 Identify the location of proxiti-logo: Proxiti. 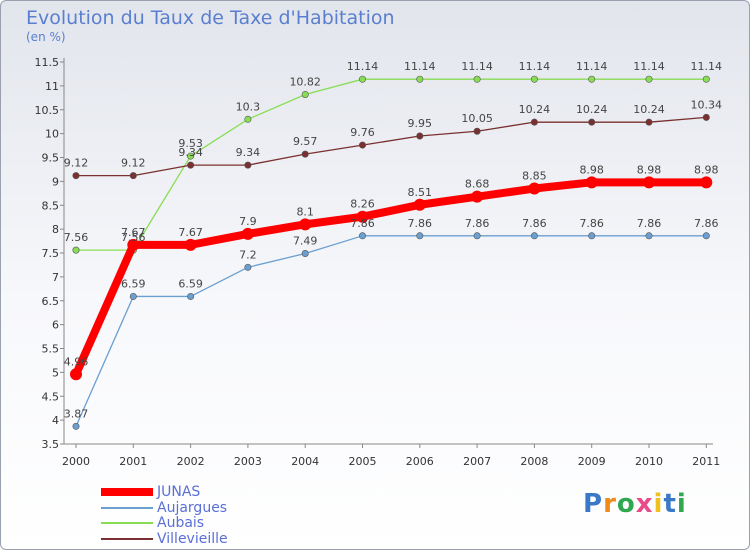
(635, 504).